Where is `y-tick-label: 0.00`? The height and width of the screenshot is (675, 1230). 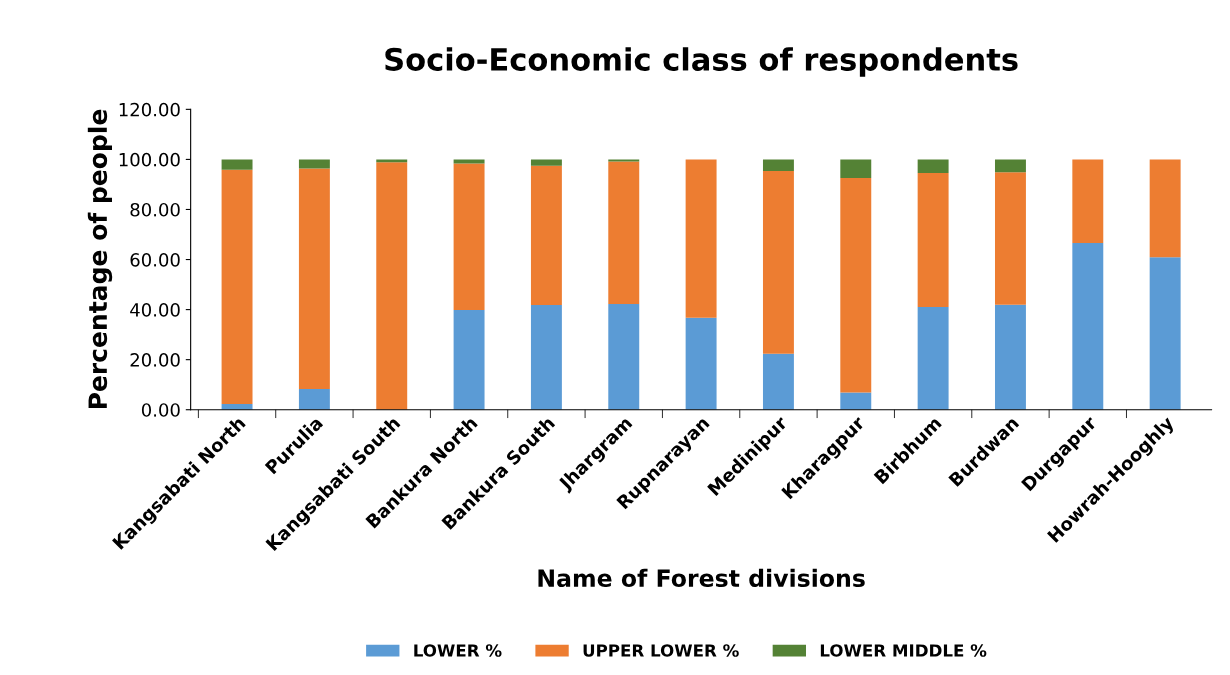
y-tick-label: 0.00 is located at coordinates (160, 410).